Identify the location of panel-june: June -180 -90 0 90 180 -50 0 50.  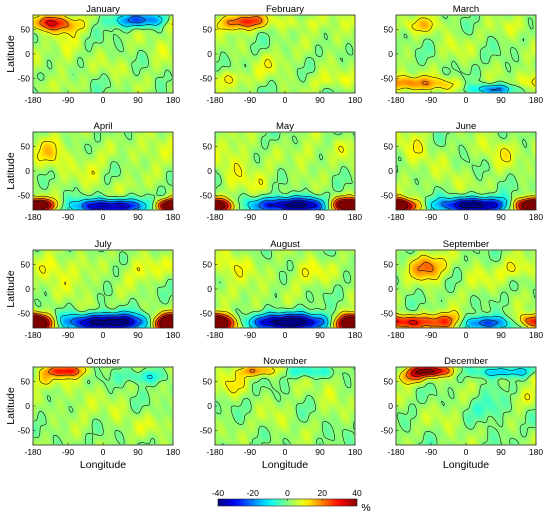
(462, 171).